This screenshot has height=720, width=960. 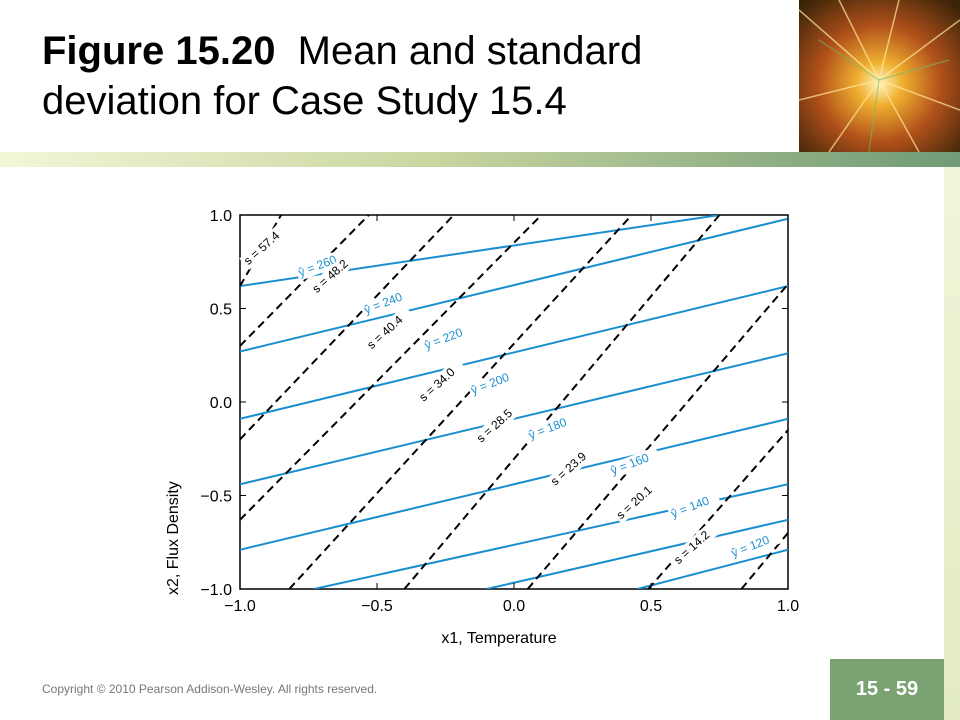 I want to click on figure-number: Figure 15.20, so click(x=159, y=51).